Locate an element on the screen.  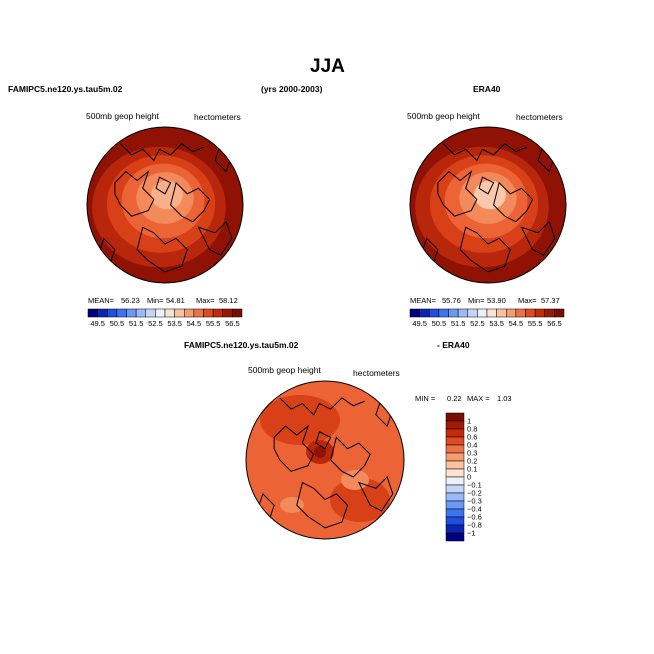
model-colorbar: 49.5 50.5 51.5 52.5 53.5 54.5 55.5 56.5 is located at coordinates (165, 318).